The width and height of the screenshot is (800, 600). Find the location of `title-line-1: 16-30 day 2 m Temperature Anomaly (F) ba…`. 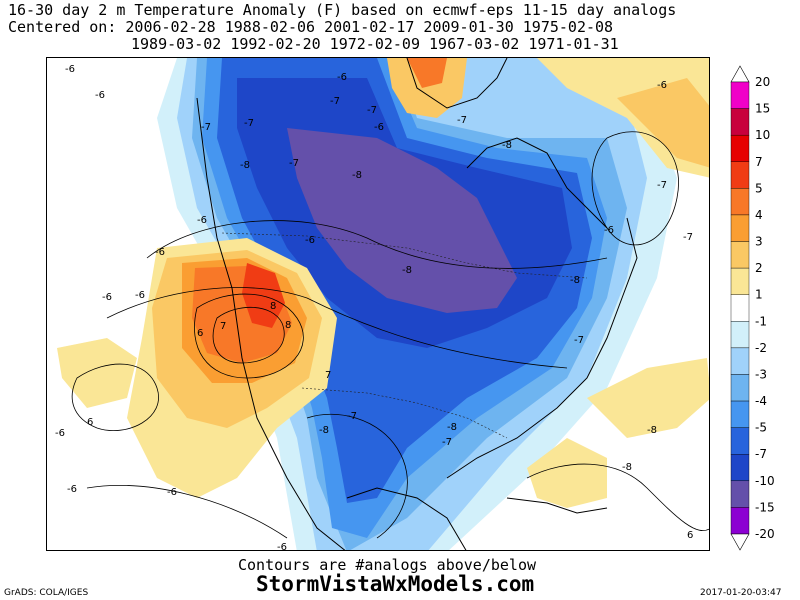

title-line-1: 16-30 day 2 m Temperature Anomaly (F) ba… is located at coordinates (342, 10).